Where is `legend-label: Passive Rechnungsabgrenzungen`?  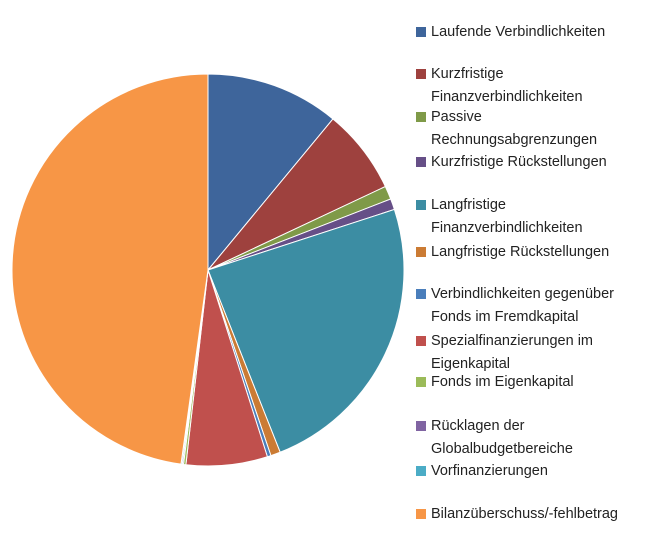 legend-label: Passive Rechnungsabgrenzungen is located at coordinates (514, 128).